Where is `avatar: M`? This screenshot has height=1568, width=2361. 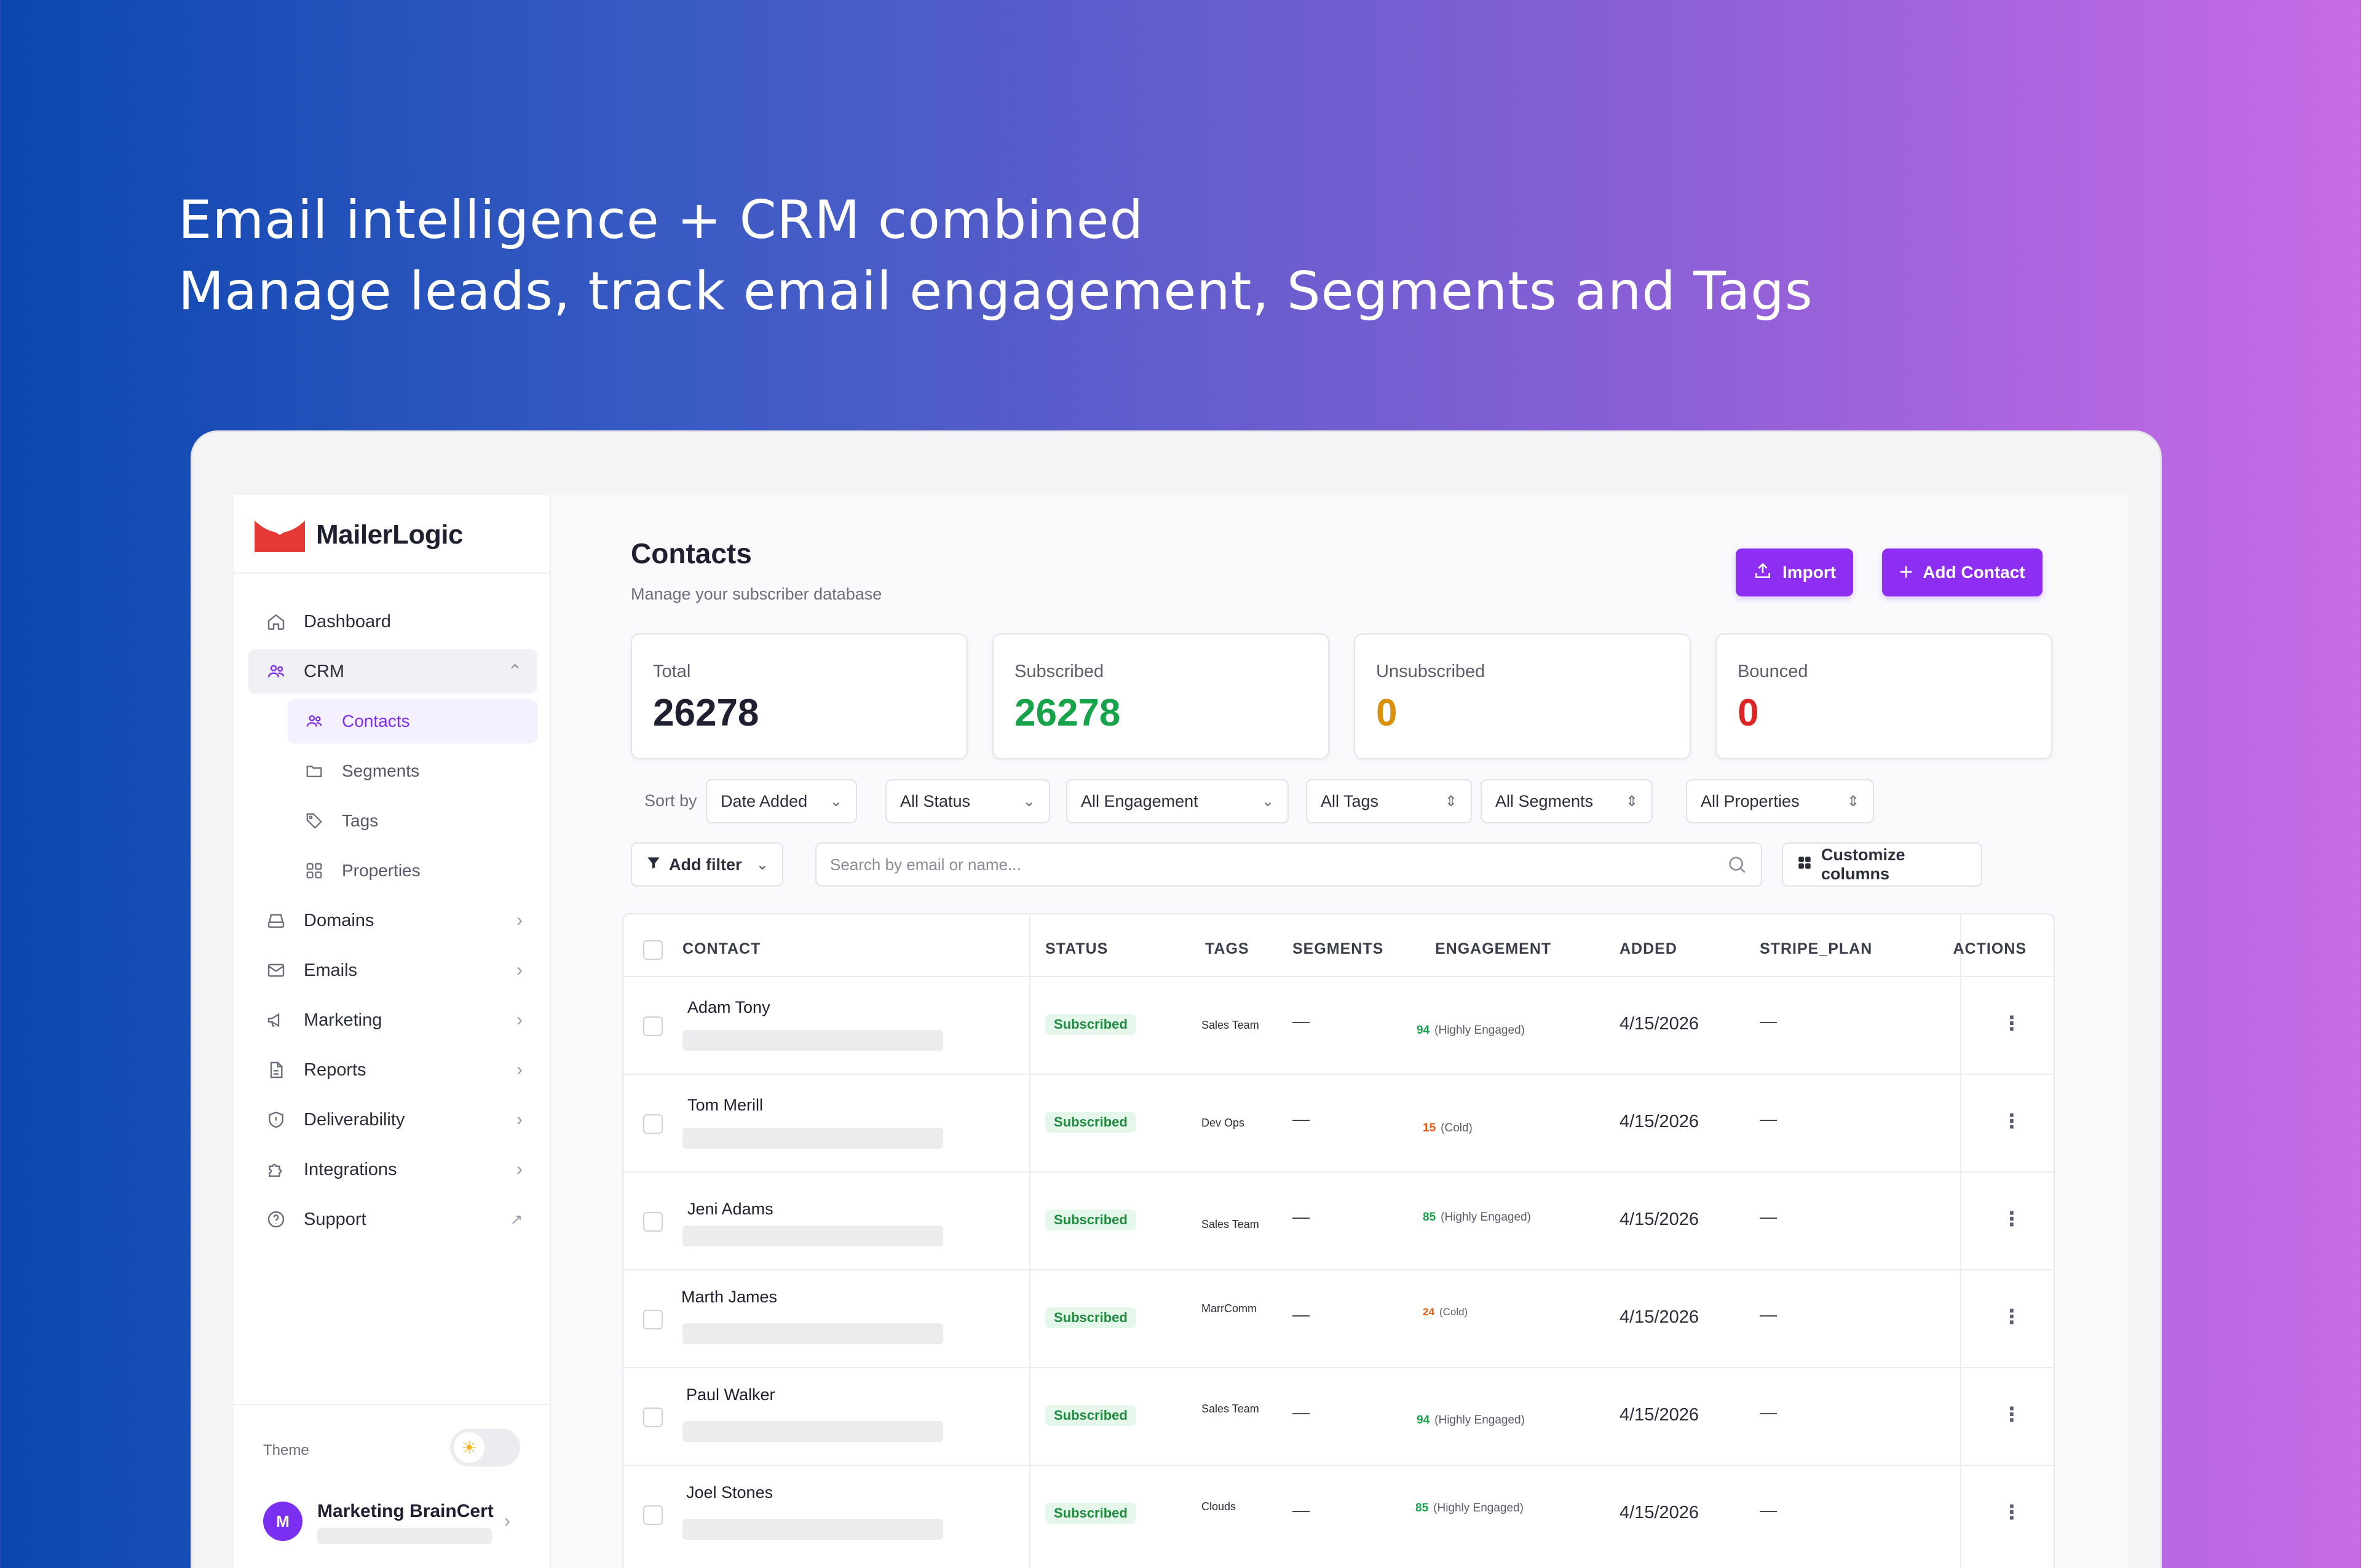 avatar: M is located at coordinates (283, 1521).